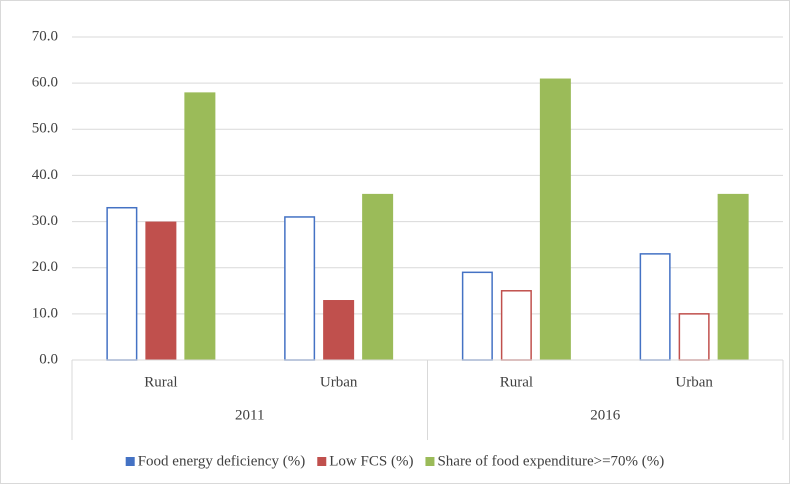 This screenshot has width=790, height=484. I want to click on legend-label: Share of food expenditure>=70% (%), so click(550, 461).